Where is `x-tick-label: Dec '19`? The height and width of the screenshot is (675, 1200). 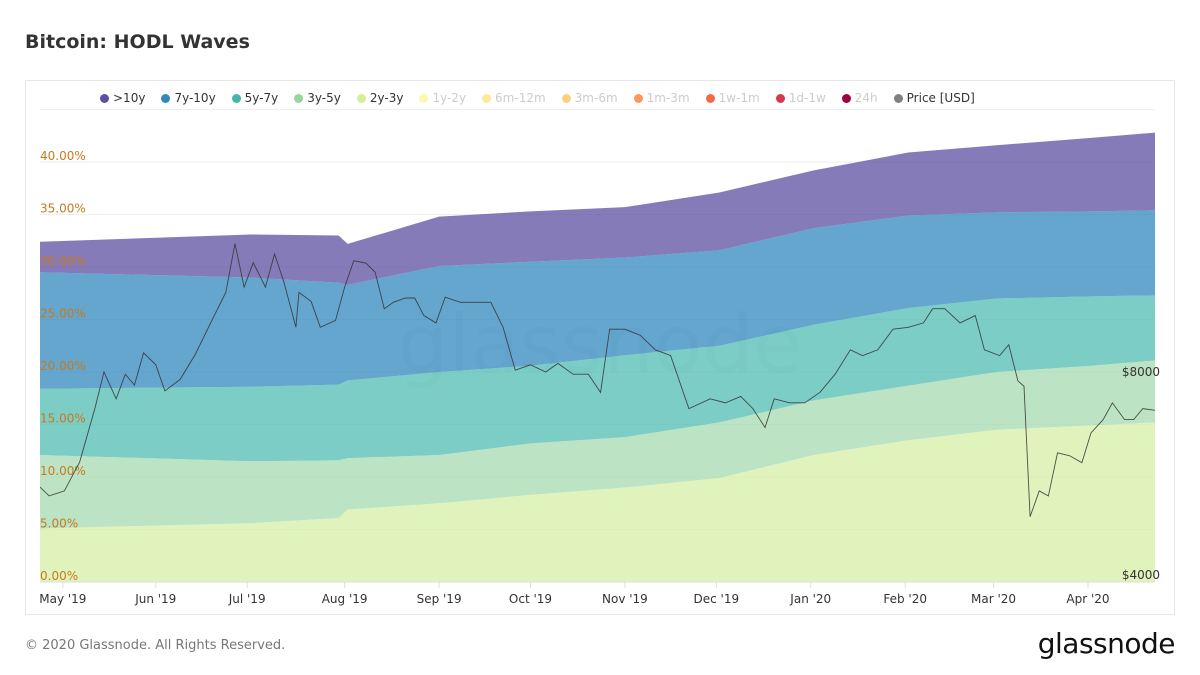
x-tick-label: Dec '19 is located at coordinates (717, 599).